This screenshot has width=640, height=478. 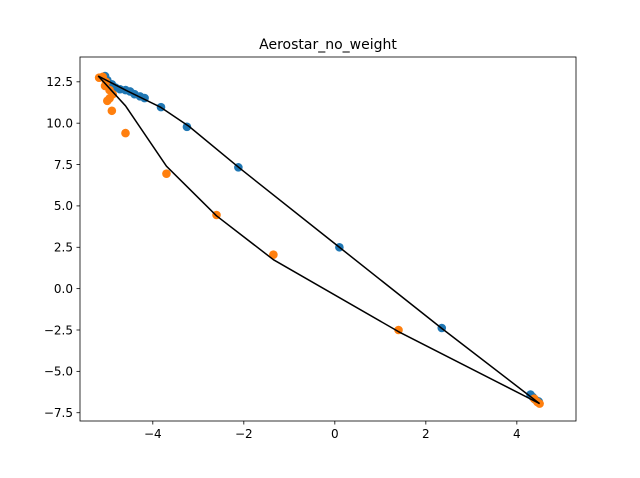 What do you see at coordinates (59, 82) in the screenshot?
I see `y-tick-label-9: 12.5` at bounding box center [59, 82].